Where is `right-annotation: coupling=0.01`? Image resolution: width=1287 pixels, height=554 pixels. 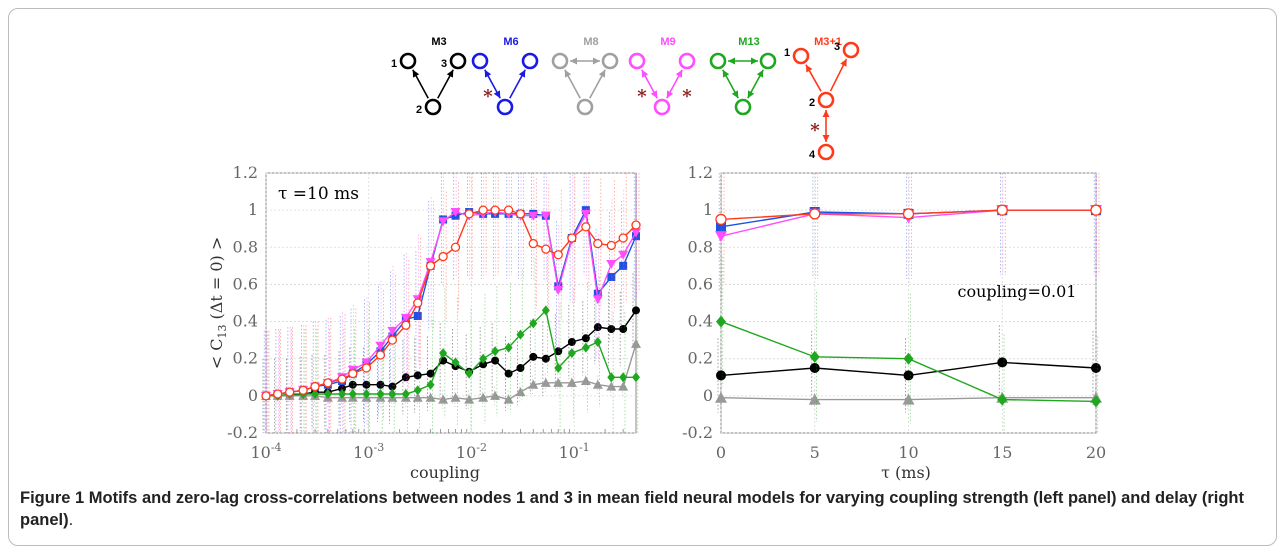 right-annotation: coupling=0.01 is located at coordinates (1017, 291).